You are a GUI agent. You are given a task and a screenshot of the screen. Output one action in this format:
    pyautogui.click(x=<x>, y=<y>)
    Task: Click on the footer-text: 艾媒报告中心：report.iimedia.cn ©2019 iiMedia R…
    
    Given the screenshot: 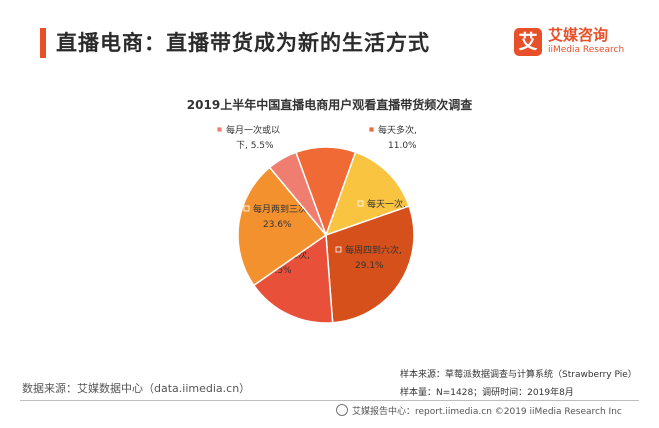 What is the action you would take?
    pyautogui.click(x=487, y=412)
    